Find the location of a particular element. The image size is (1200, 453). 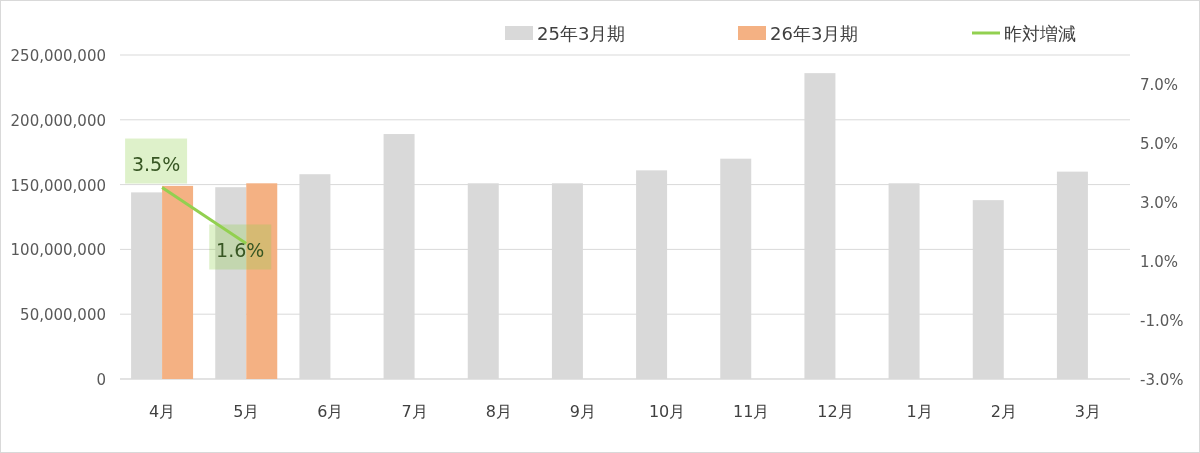

y2-tick-label: 7.0% is located at coordinates (1159, 85).